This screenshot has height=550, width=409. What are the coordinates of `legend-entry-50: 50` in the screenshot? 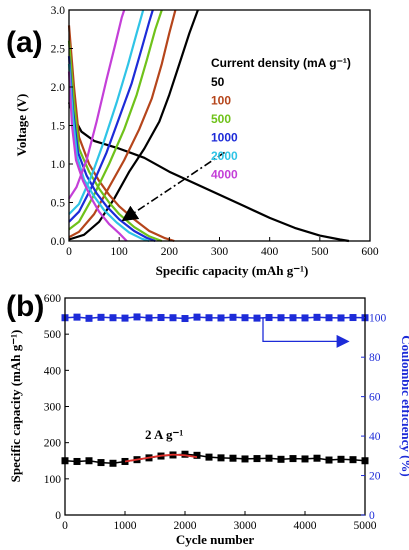 It's located at (218, 82).